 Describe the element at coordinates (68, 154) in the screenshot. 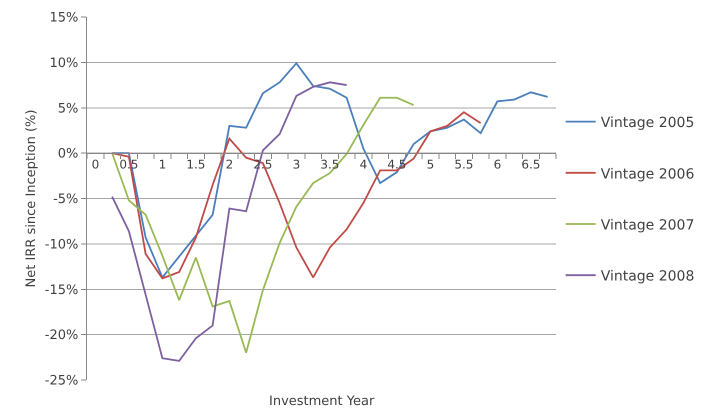

I see `y-tick-label: 0%` at that location.